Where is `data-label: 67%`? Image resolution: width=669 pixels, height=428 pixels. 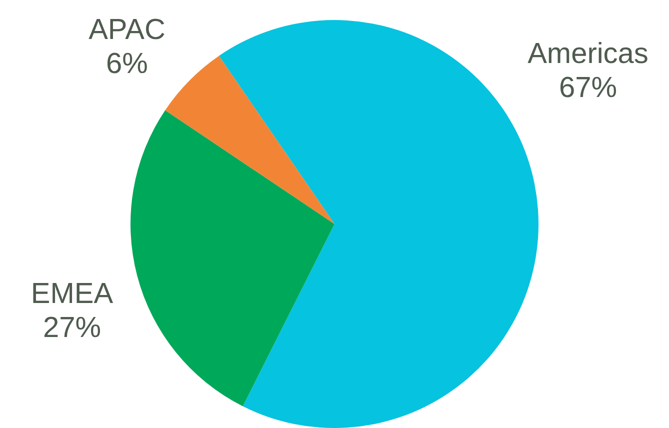 data-label: 67% is located at coordinates (588, 88).